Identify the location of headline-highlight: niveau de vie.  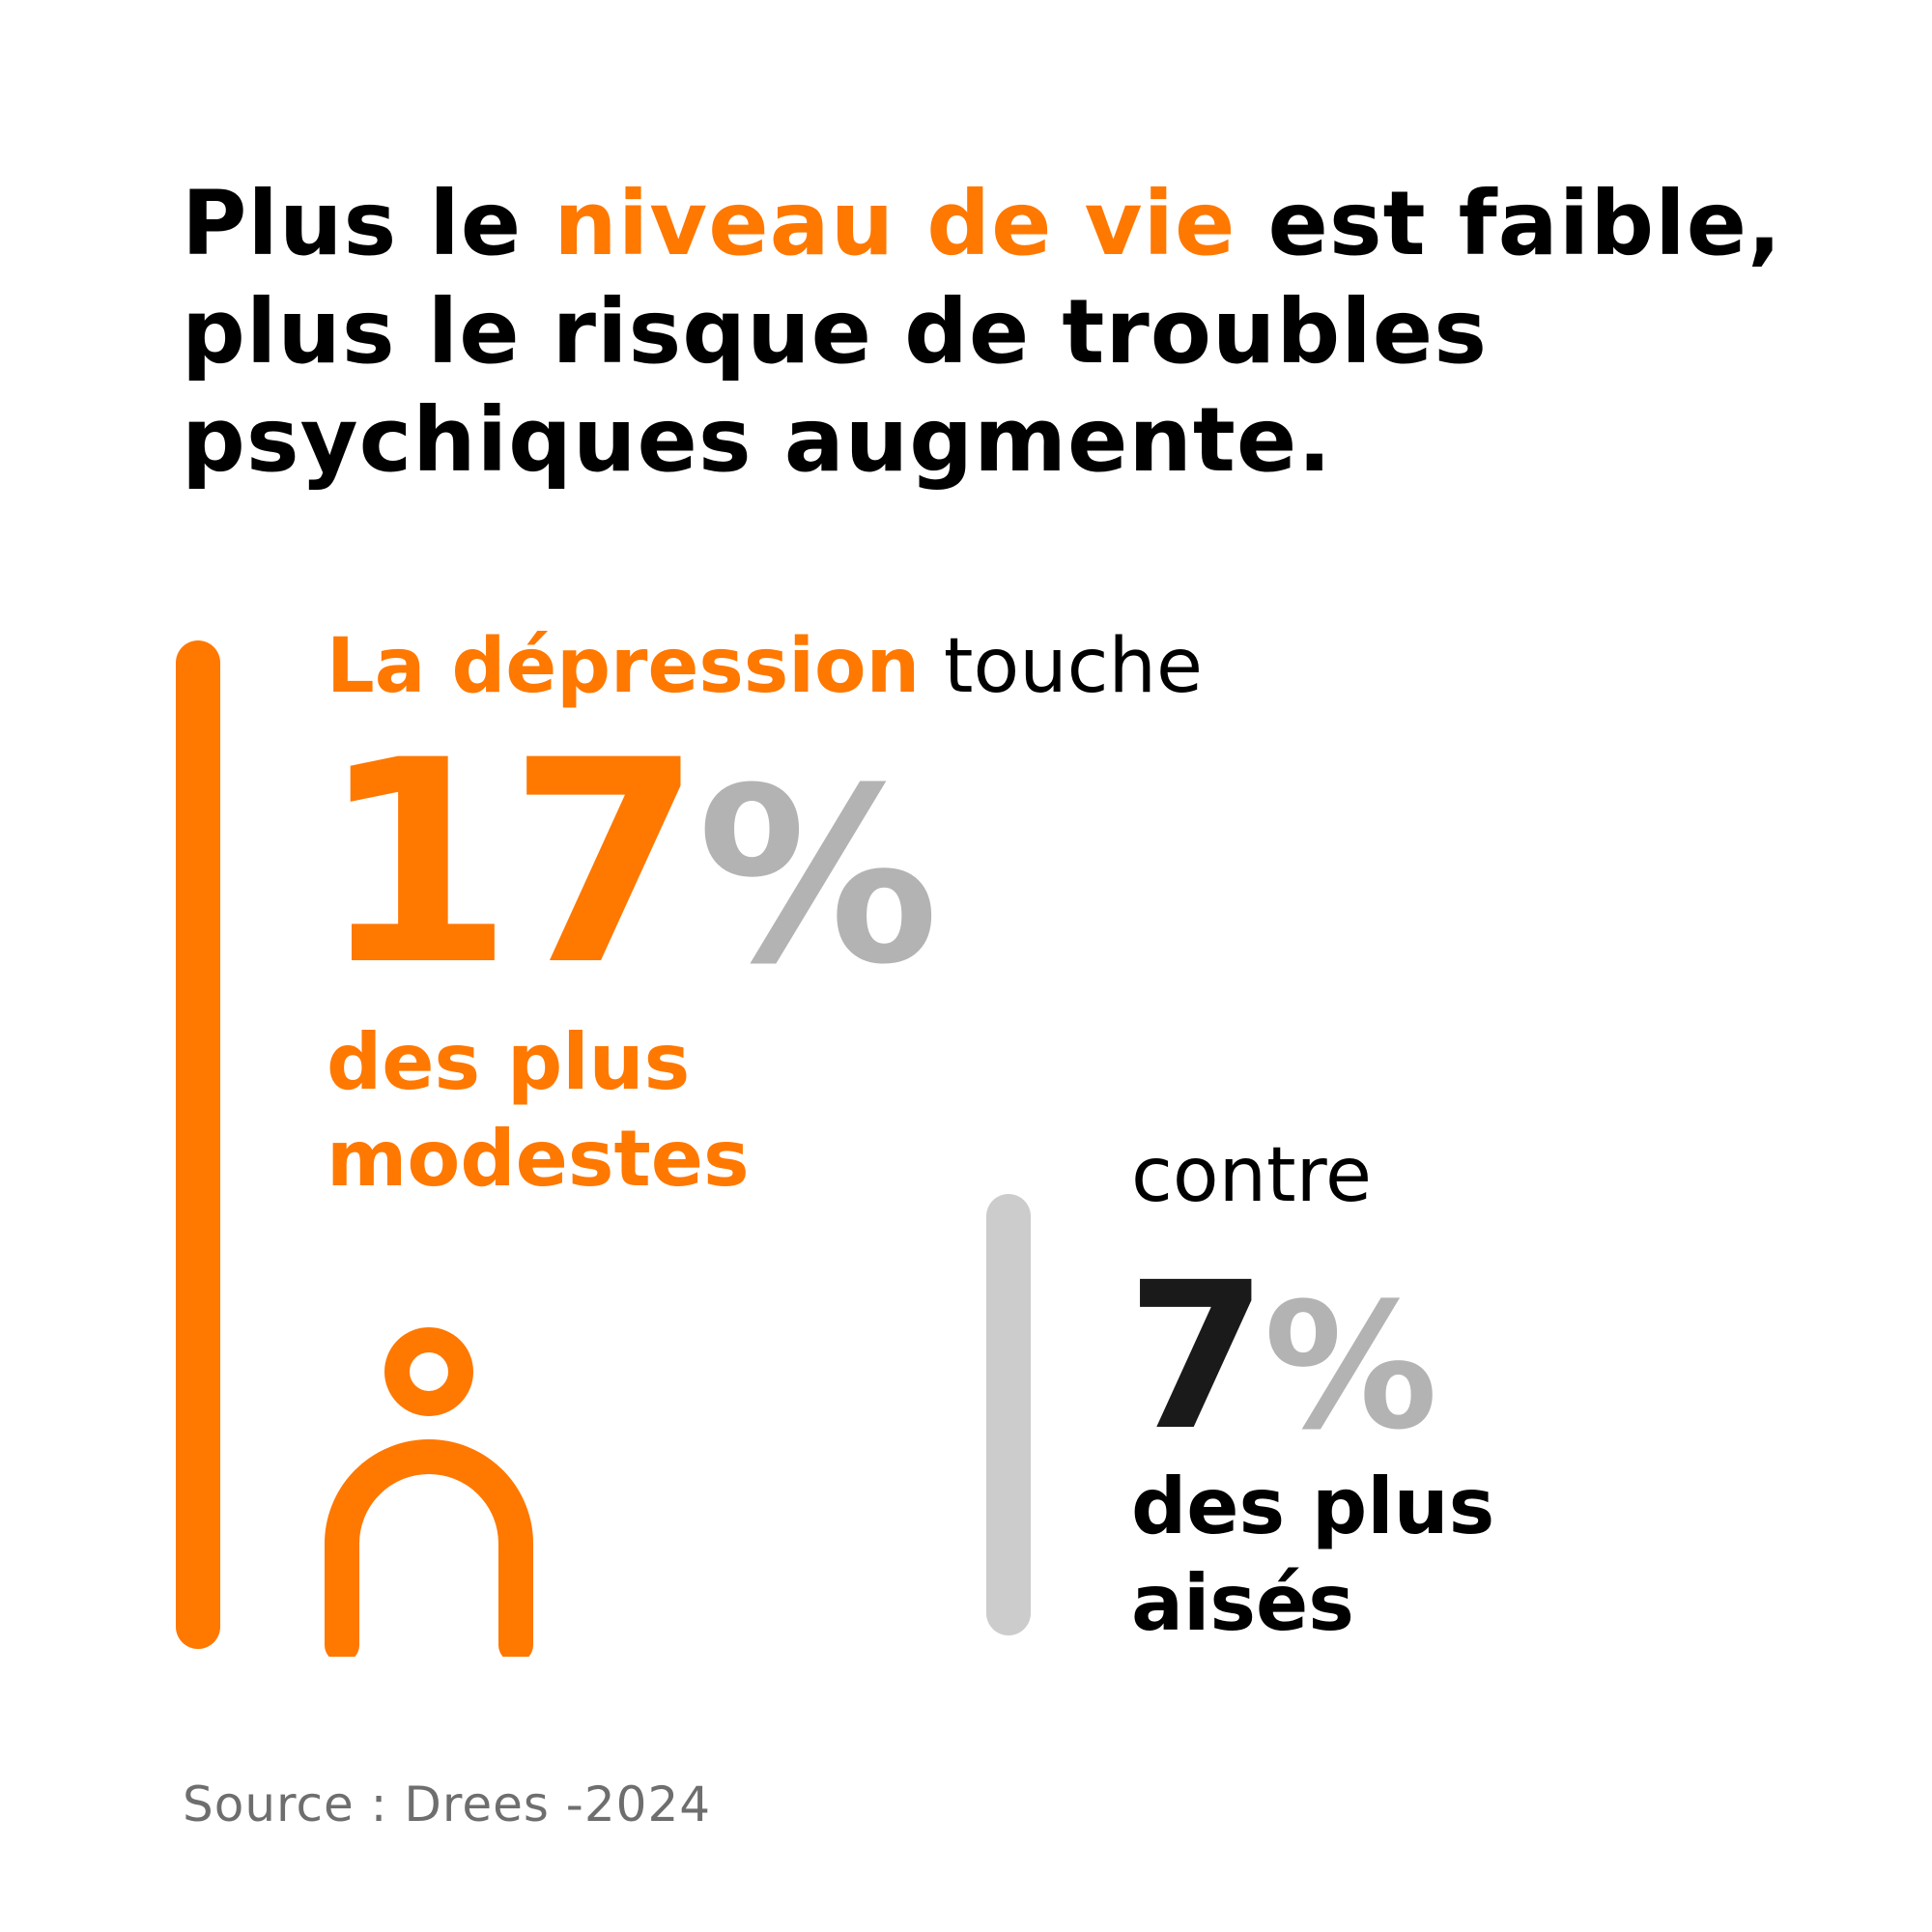
(895, 223).